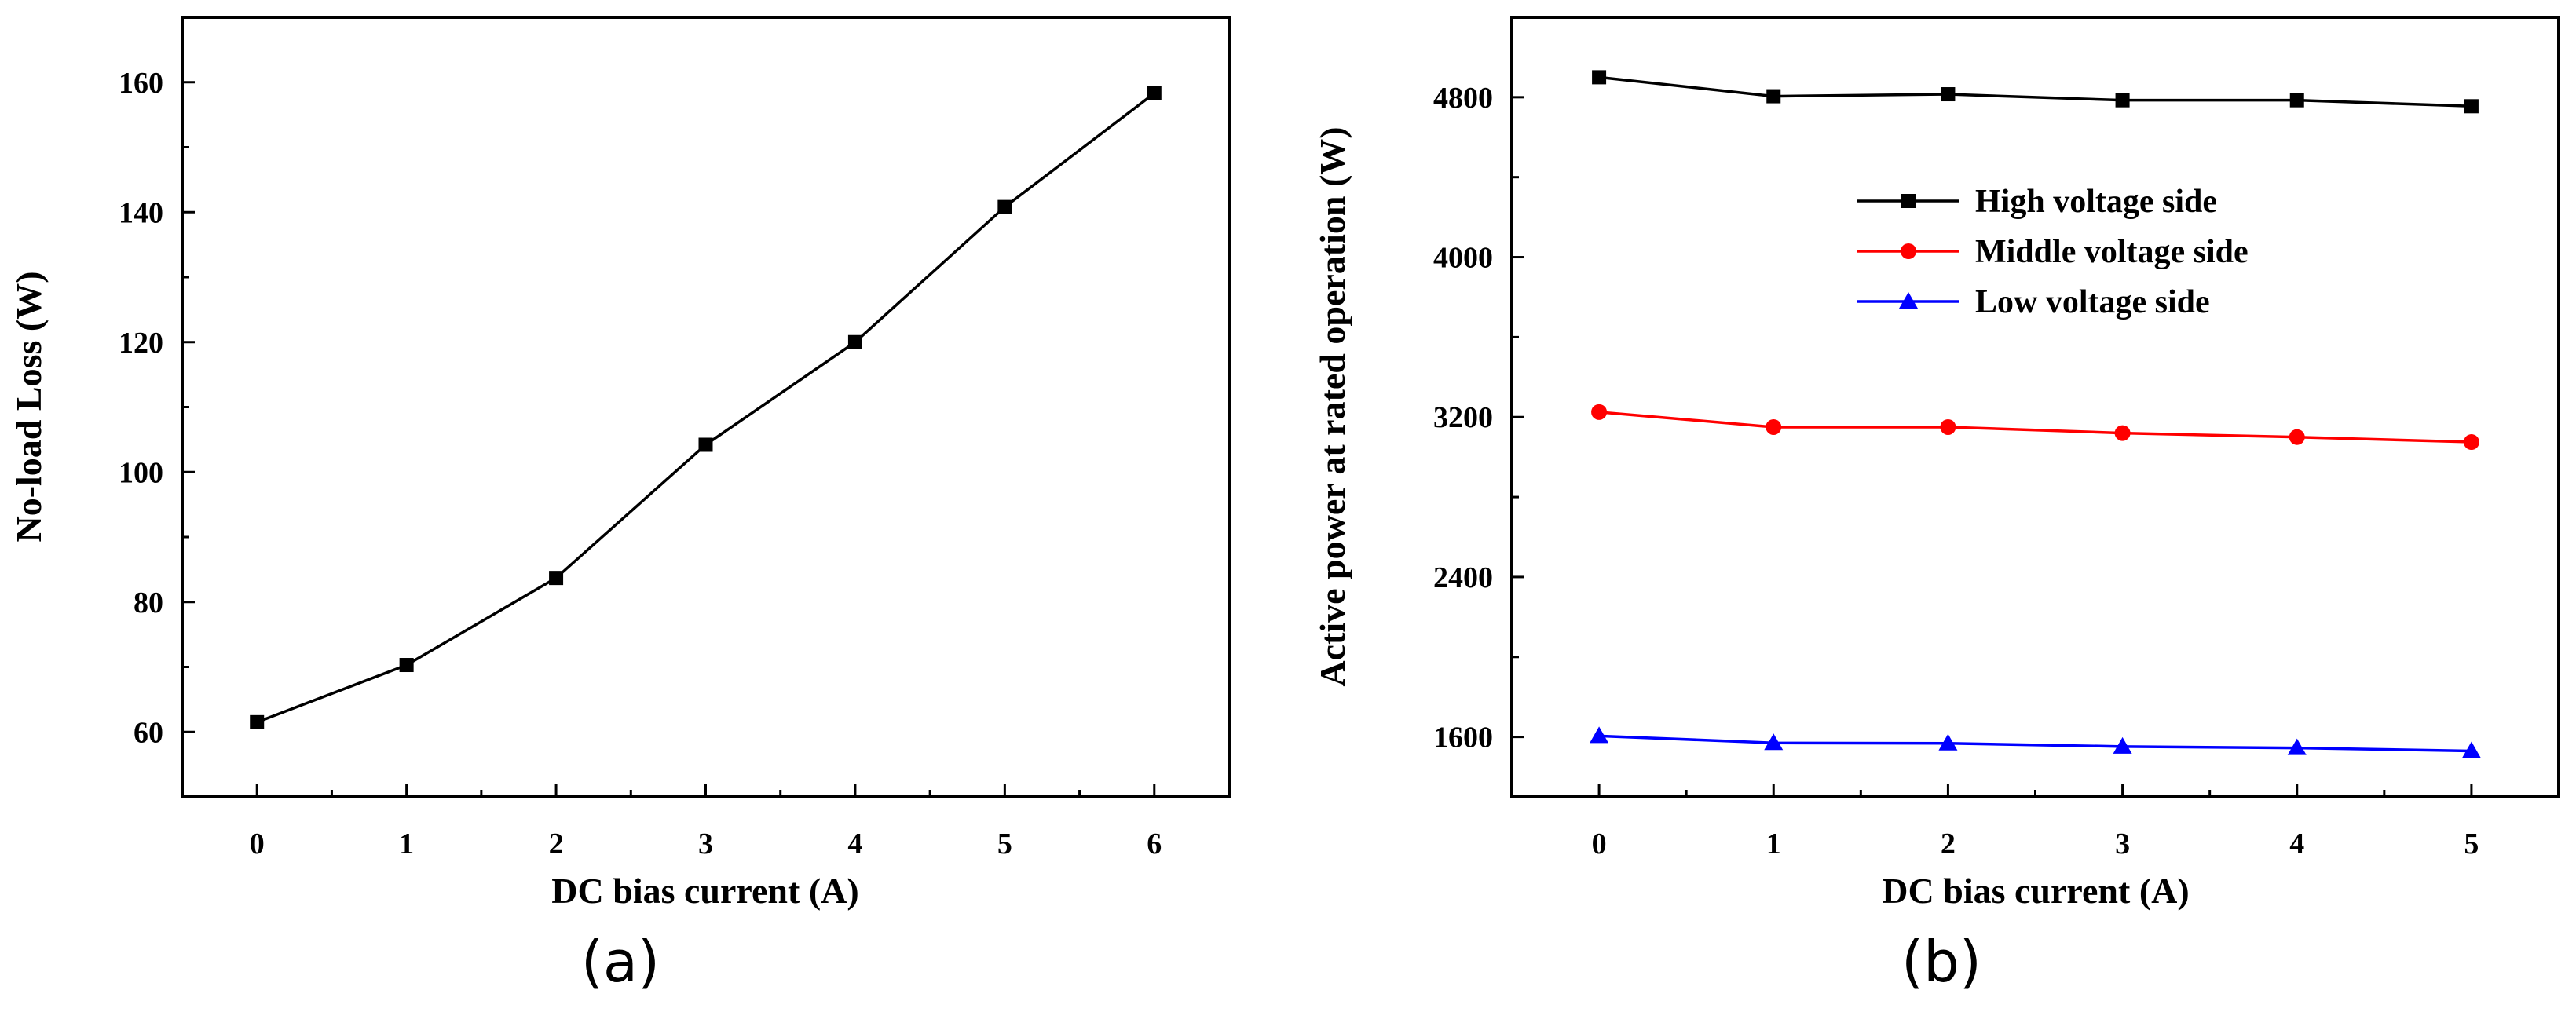  Describe the element at coordinates (141, 472) in the screenshot. I see `y-tick-label: 100` at that location.